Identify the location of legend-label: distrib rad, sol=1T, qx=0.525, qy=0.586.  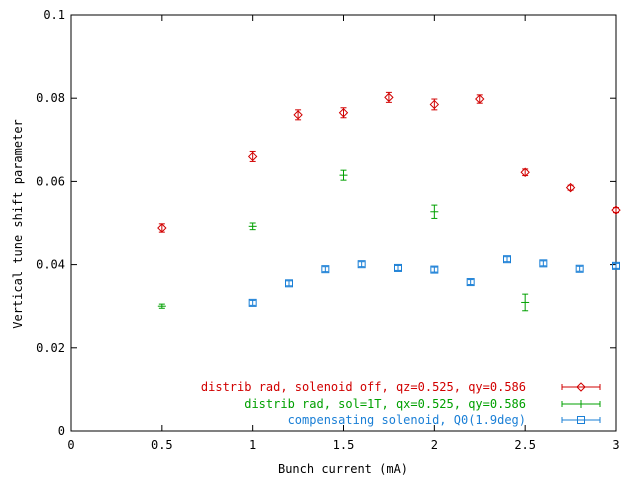
(385, 404).